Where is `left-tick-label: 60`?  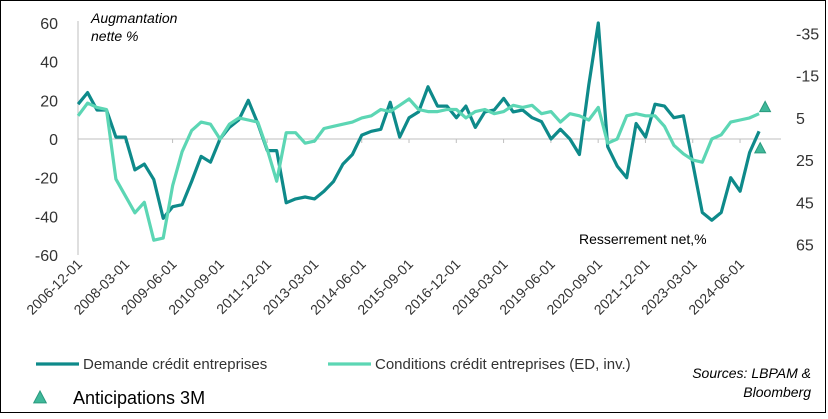
left-tick-label: 60 is located at coordinates (49, 24).